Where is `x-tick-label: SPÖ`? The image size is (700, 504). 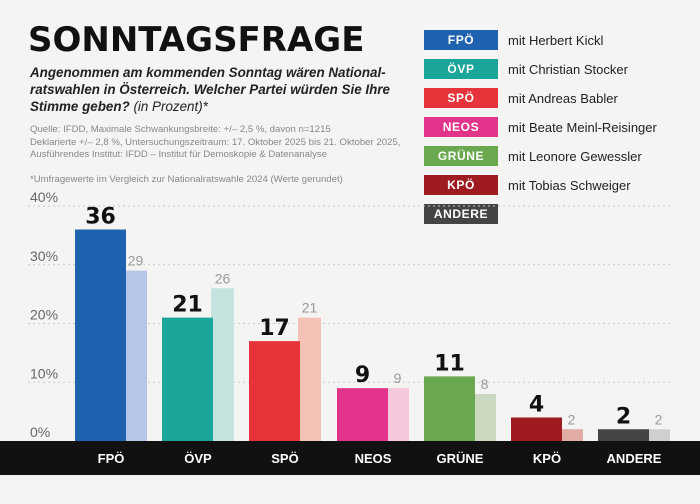
x-tick-label: SPÖ is located at coordinates (284, 458).